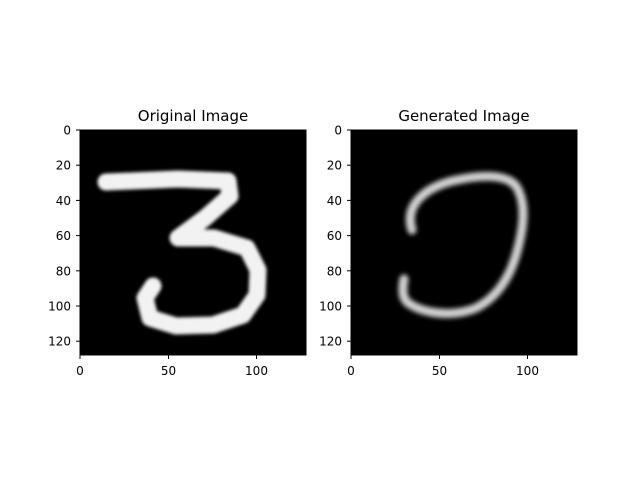  I want to click on digit-three-stroke, so click(182, 252).